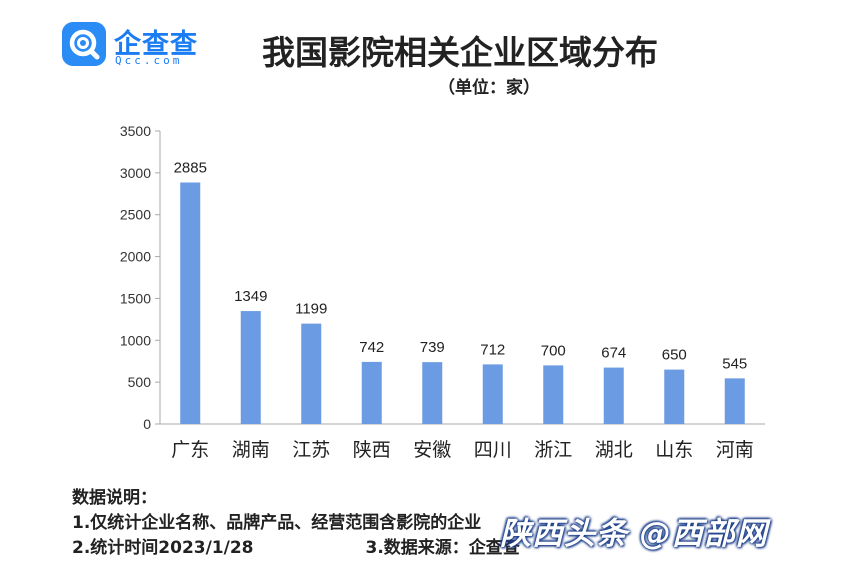  I want to click on notes-heading: 数据说明：, so click(114, 498).